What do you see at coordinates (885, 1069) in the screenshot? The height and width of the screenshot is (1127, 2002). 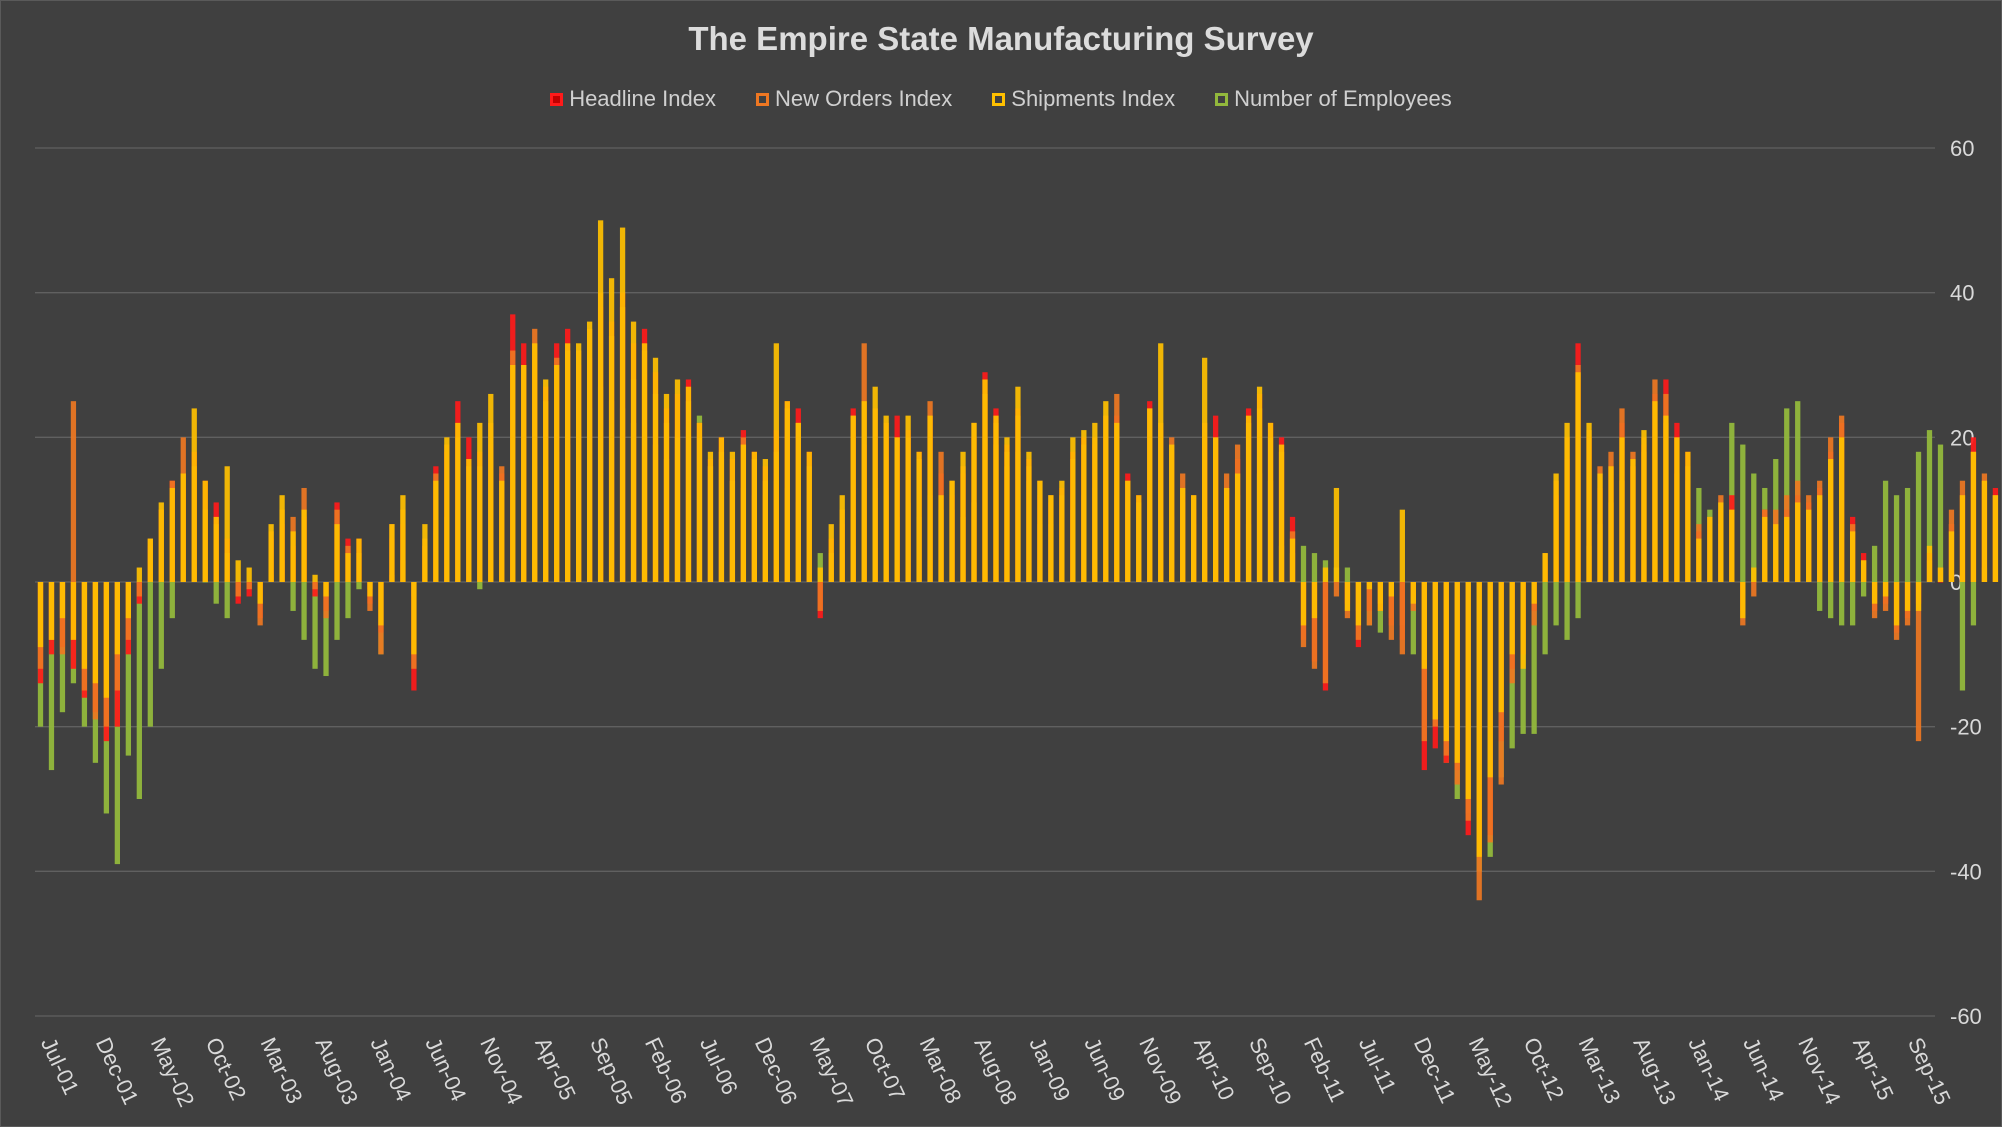 I see `x-tick-label: Oct-07` at bounding box center [885, 1069].